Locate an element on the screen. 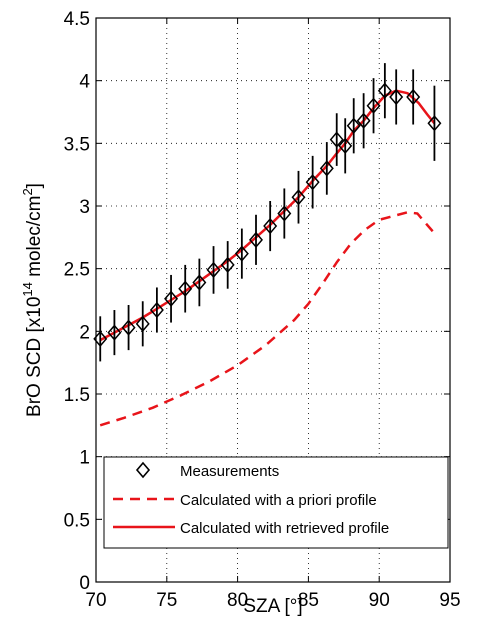  legend-label-a-priori: Calculated with a priori profile is located at coordinates (278, 500).